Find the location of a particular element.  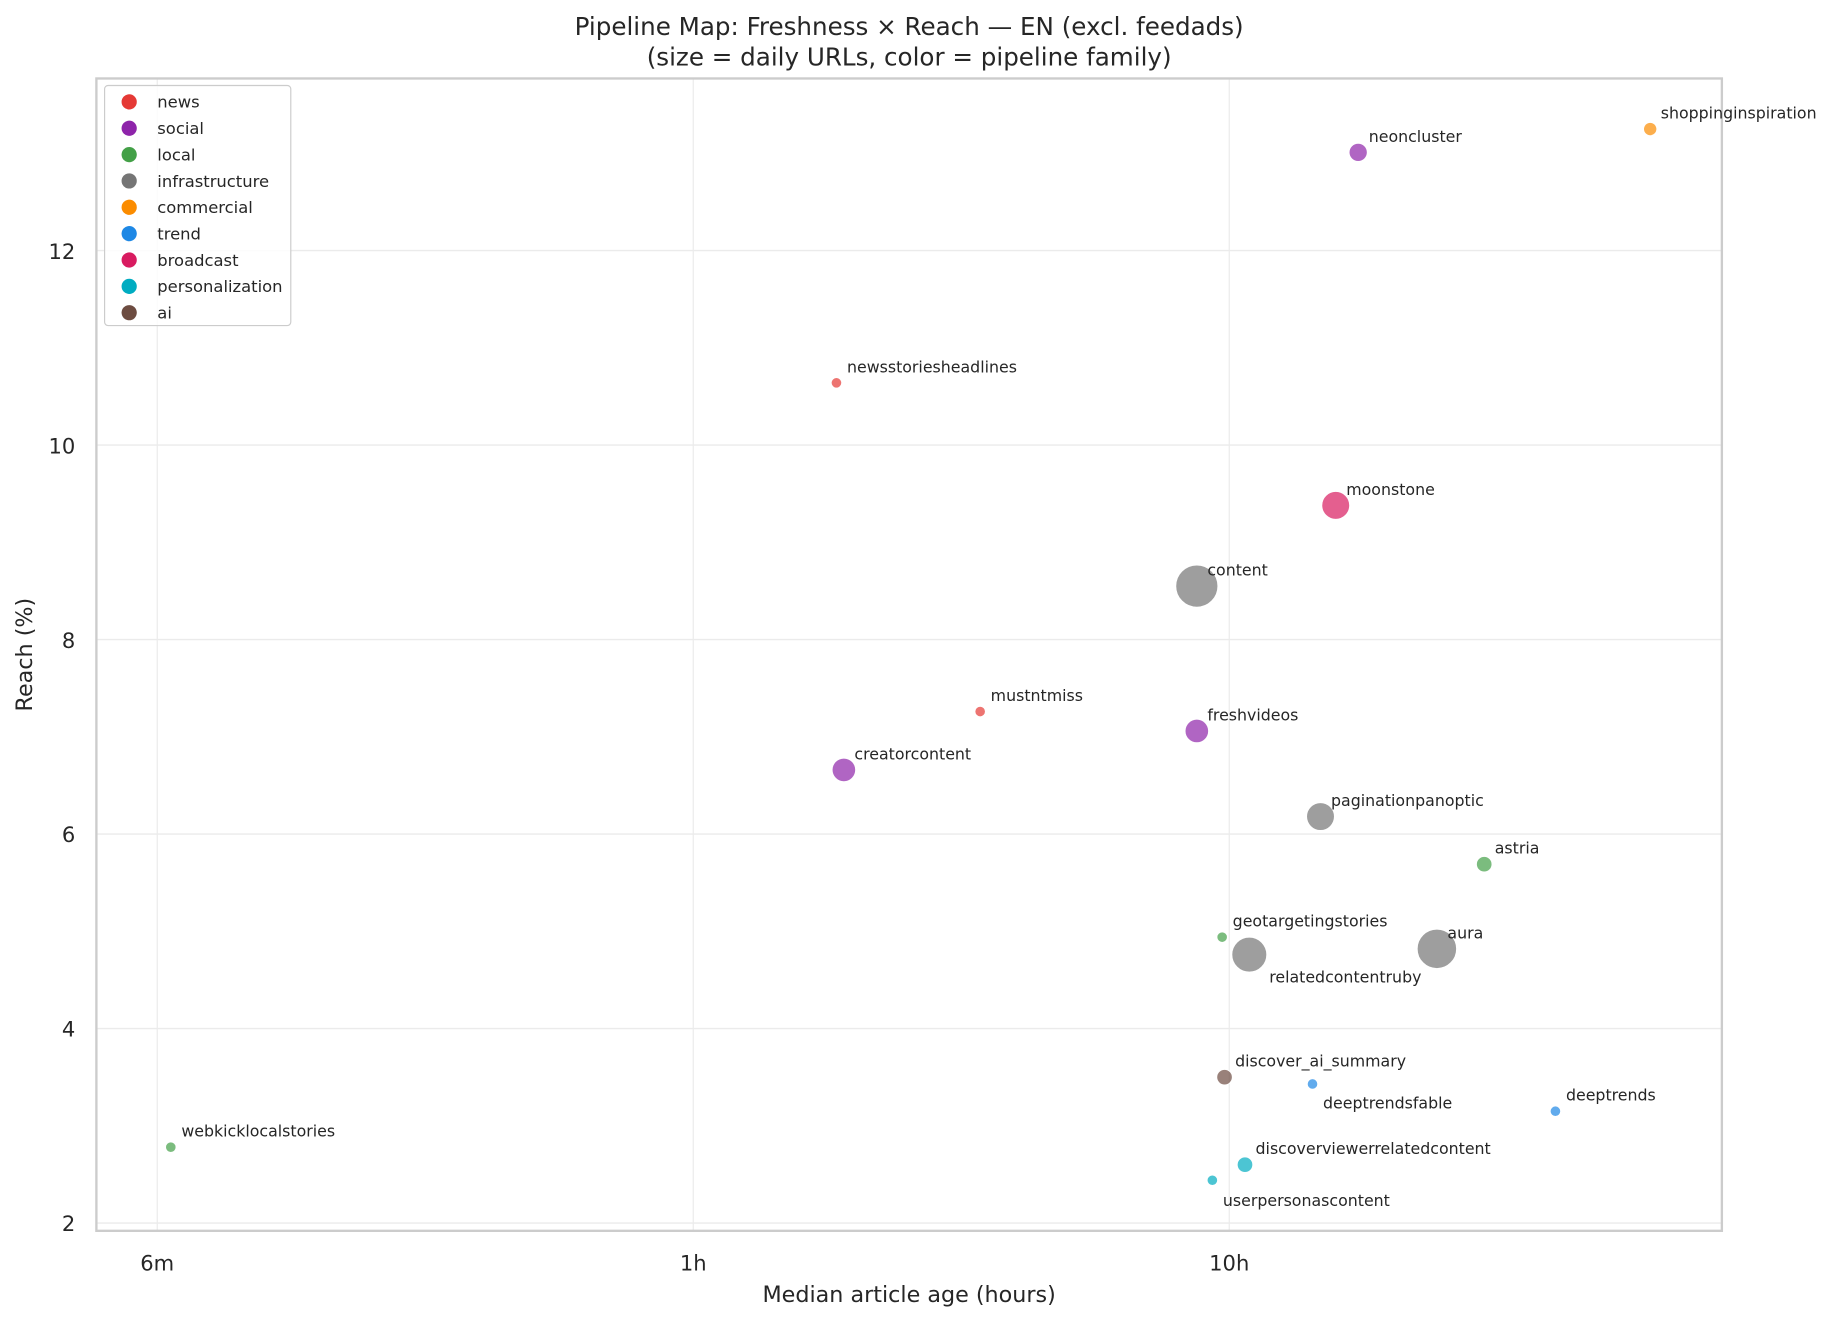

x-tick-label: 1h is located at coordinates (693, 1263).